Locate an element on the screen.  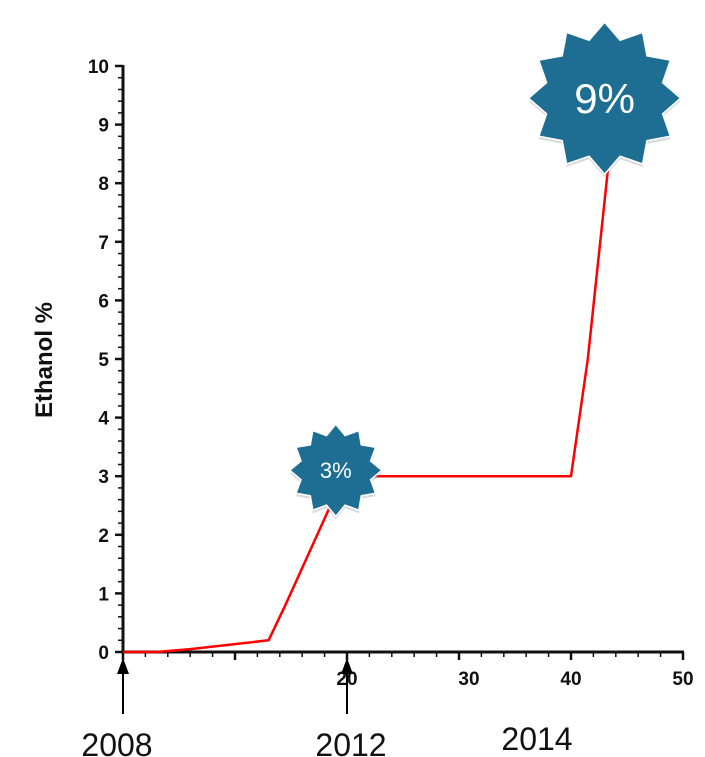
y-tick-label: 4 is located at coordinates (103, 419).